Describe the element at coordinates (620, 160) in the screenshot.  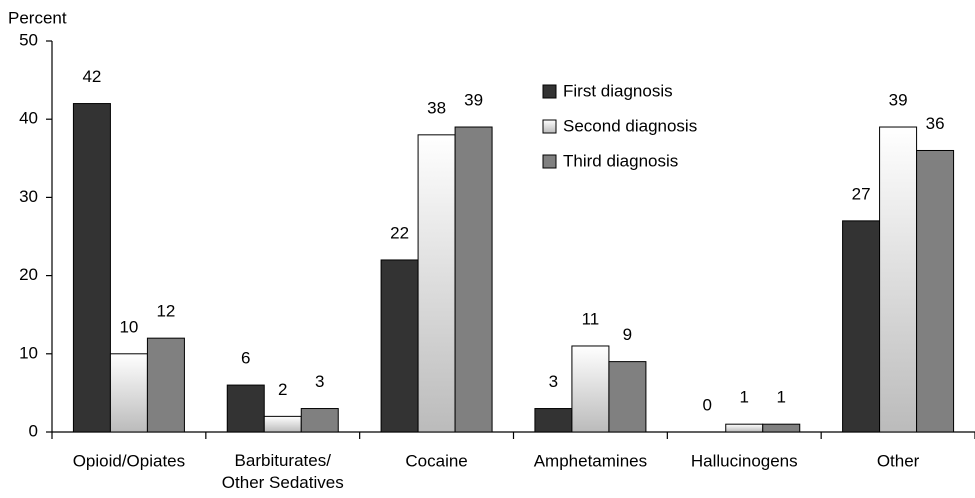
I see `legend-label: Third diagnosis` at that location.